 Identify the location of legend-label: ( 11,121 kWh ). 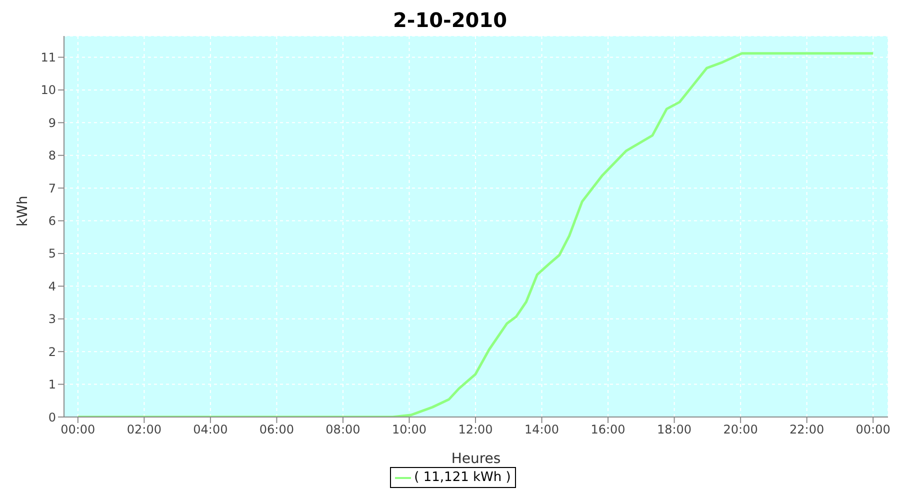
(462, 477).